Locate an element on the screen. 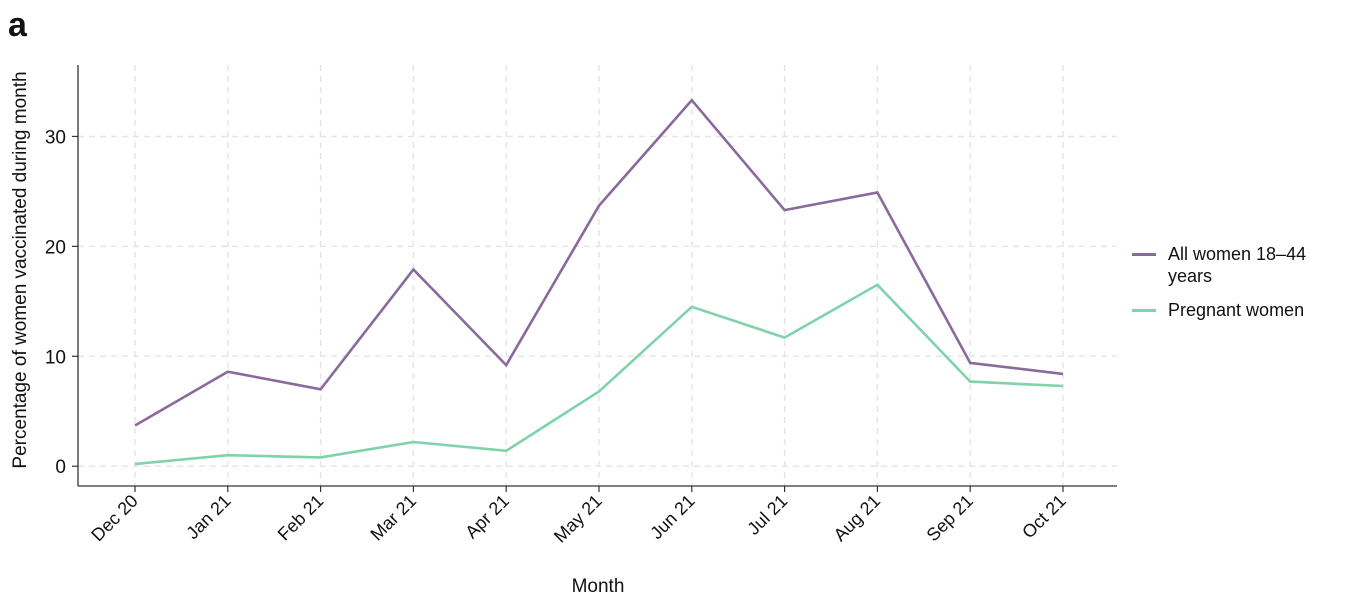  legend-label-pregnant-women: Pregnant women is located at coordinates (1236, 310).